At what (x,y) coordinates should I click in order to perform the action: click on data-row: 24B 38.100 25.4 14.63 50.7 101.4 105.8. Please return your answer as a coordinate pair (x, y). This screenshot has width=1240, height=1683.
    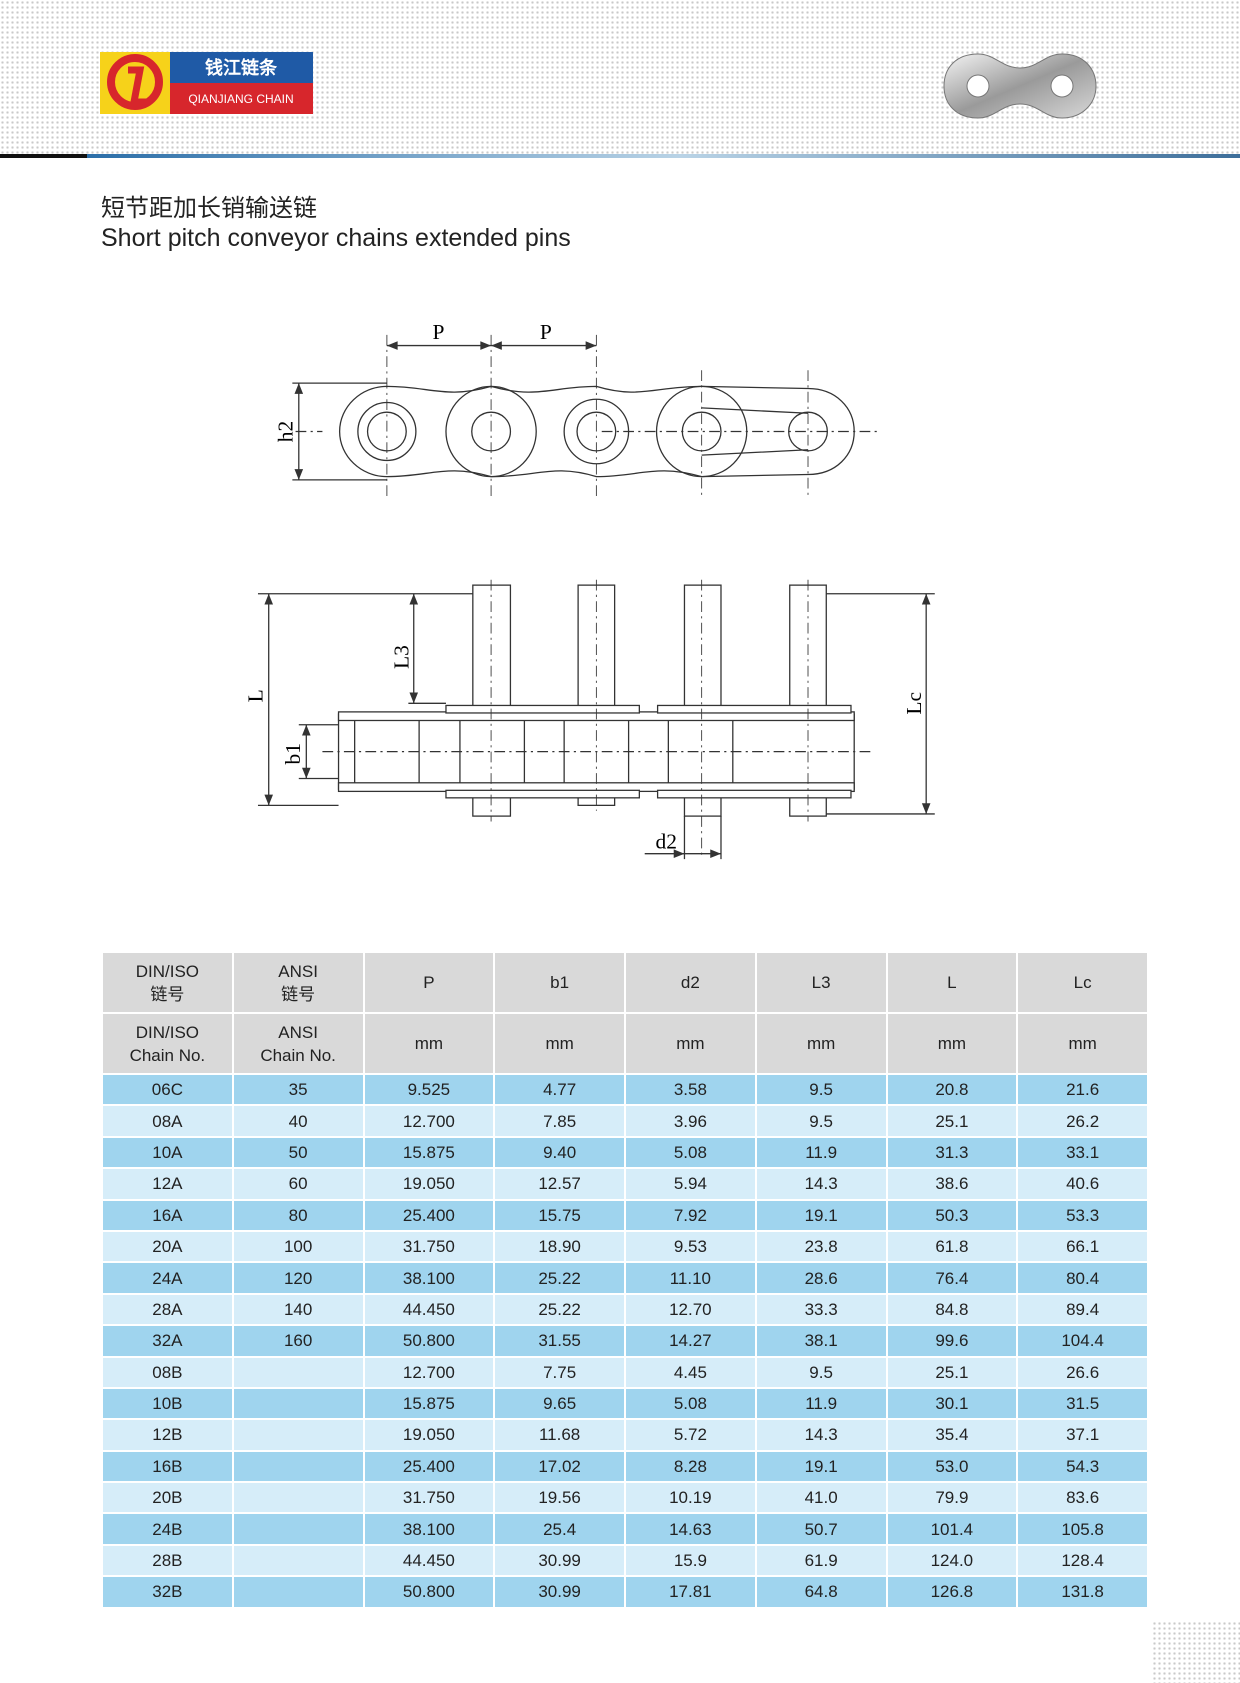
    Looking at the image, I should click on (625, 1530).